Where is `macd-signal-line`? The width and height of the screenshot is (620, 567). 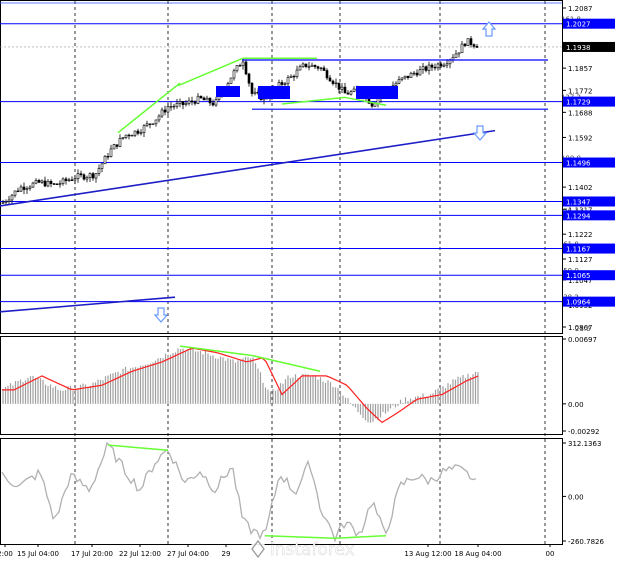 macd-signal-line is located at coordinates (240, 385).